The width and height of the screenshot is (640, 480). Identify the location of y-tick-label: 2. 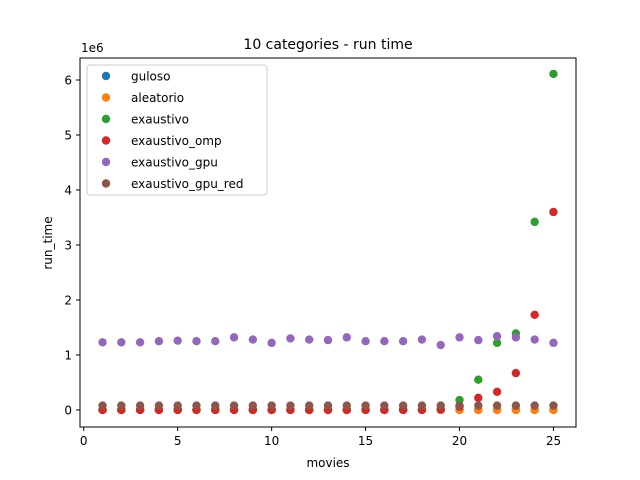
(68, 300).